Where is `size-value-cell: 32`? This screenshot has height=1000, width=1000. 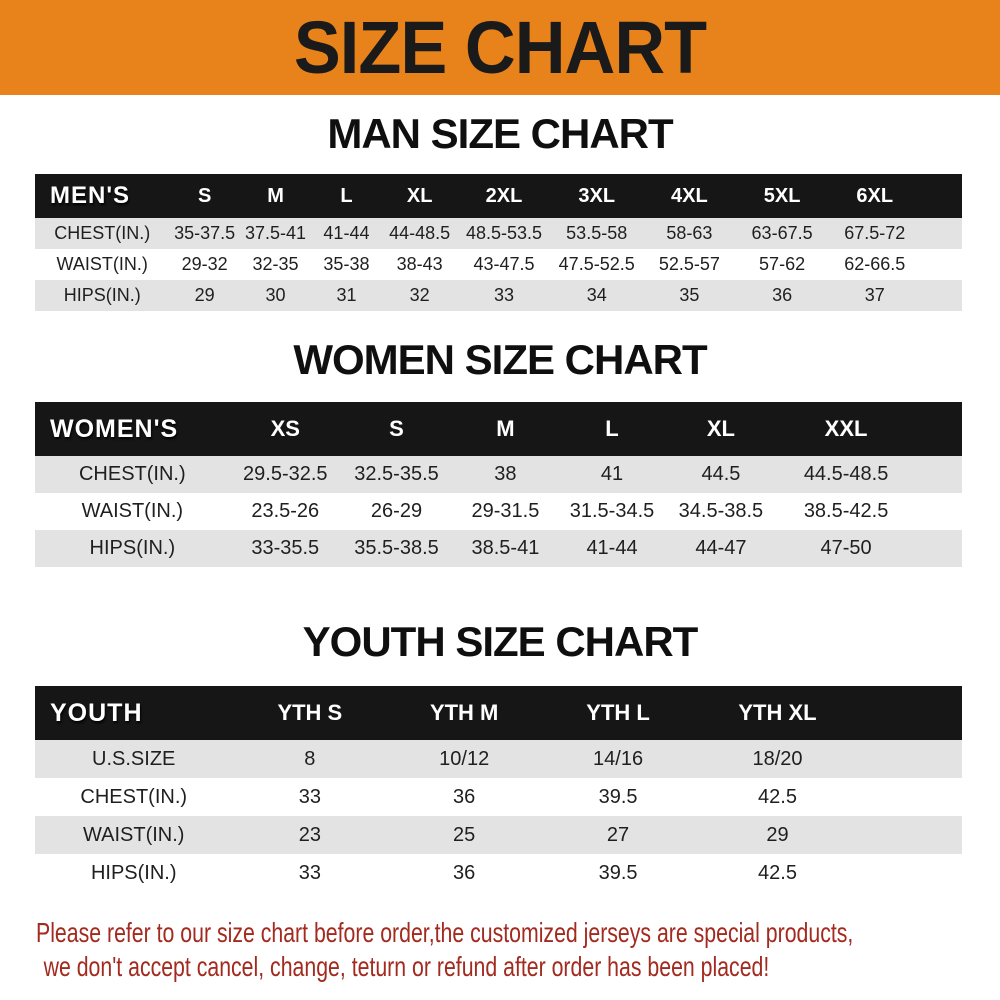
size-value-cell: 32 is located at coordinates (419, 295).